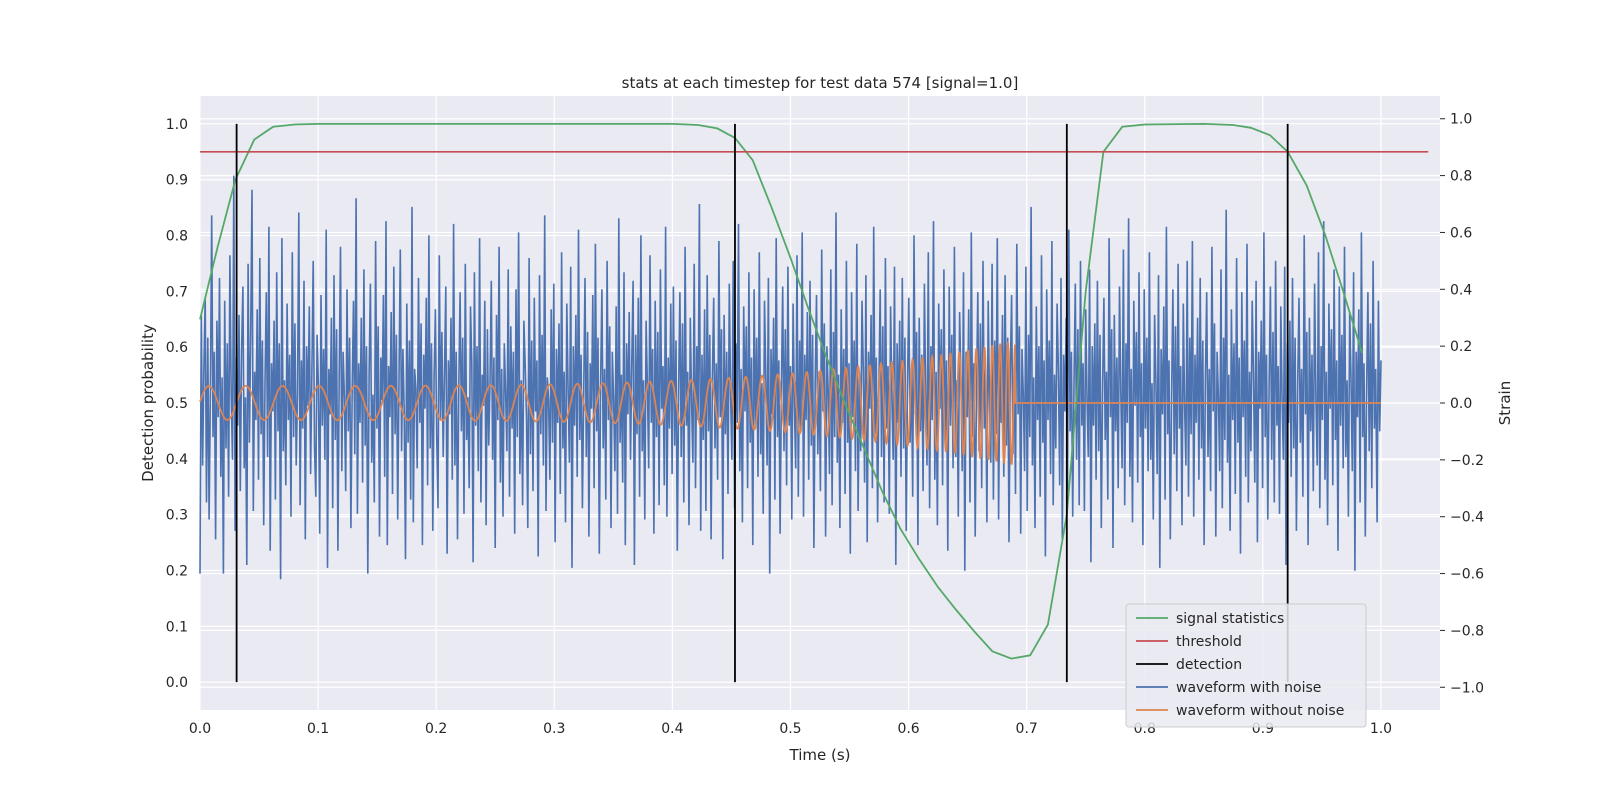  What do you see at coordinates (1461, 404) in the screenshot?
I see `y2-tick-label: 0.0` at bounding box center [1461, 404].